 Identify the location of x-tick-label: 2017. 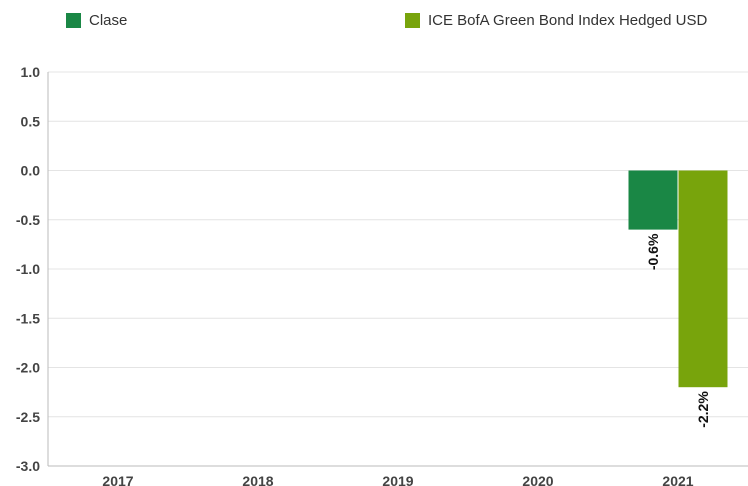
(117, 479).